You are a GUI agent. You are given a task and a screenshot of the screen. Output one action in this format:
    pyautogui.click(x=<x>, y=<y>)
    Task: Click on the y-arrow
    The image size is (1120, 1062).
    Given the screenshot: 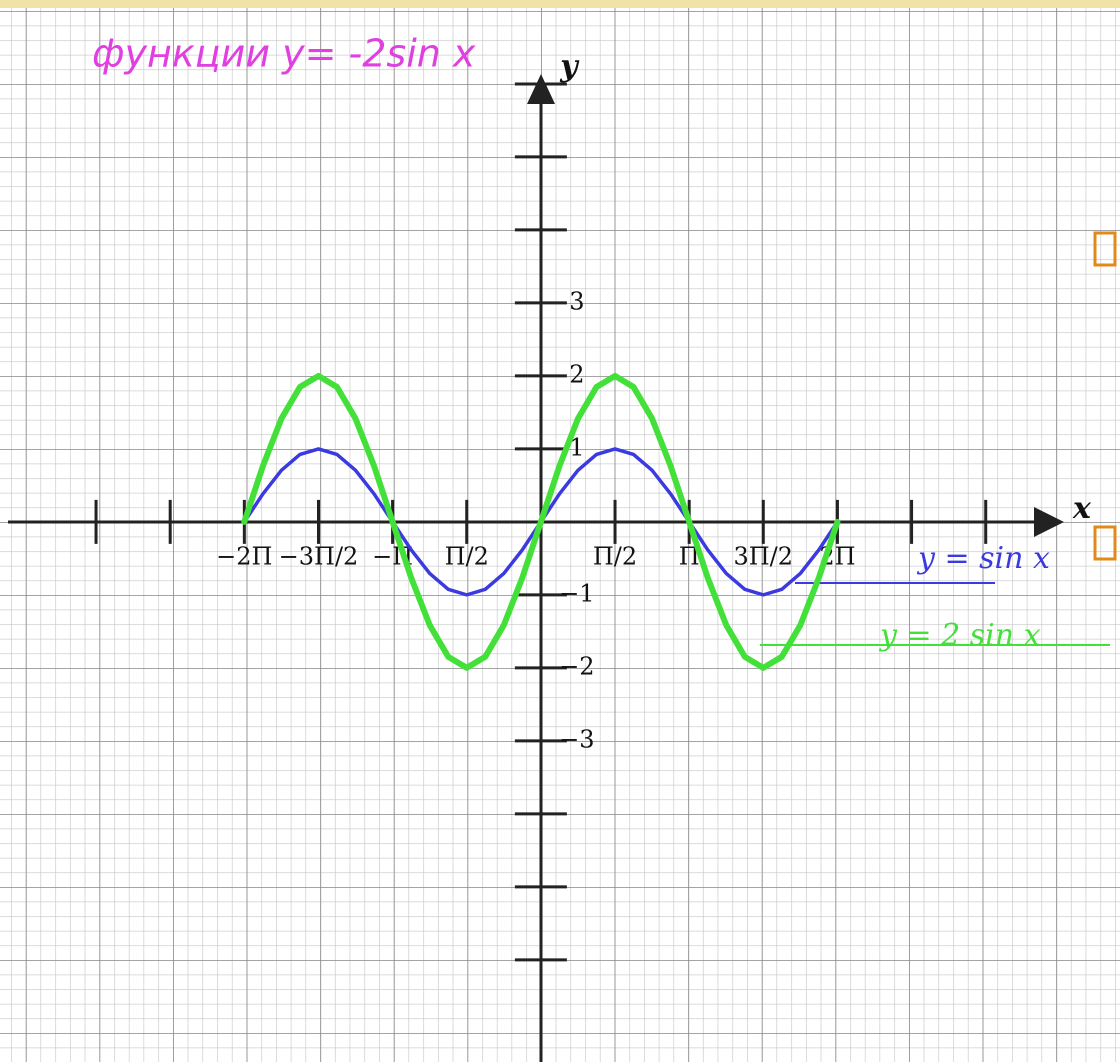 What is the action you would take?
    pyautogui.click(x=541, y=89)
    